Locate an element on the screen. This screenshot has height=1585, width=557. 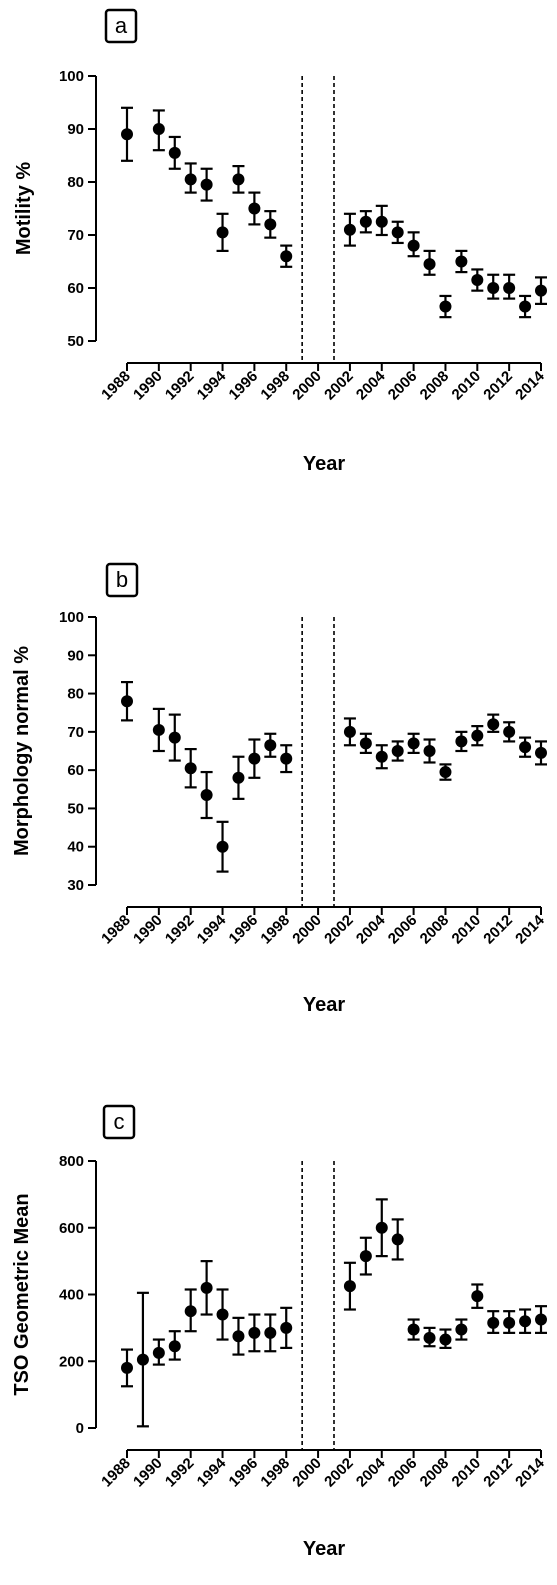
panel-label: b is located at coordinates (122, 579).